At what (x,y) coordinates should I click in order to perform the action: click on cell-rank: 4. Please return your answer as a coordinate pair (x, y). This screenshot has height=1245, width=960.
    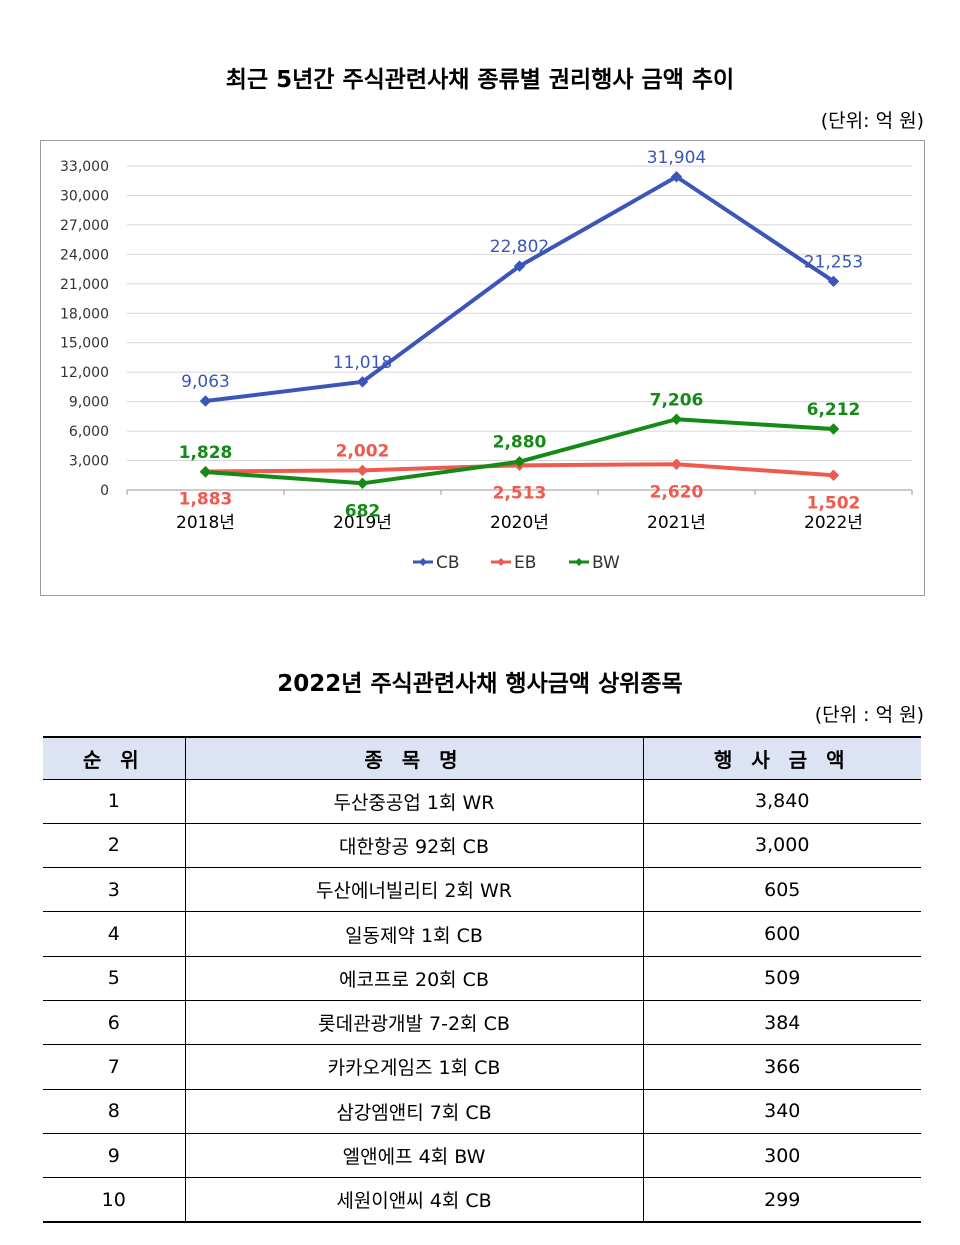
    Looking at the image, I should click on (114, 934).